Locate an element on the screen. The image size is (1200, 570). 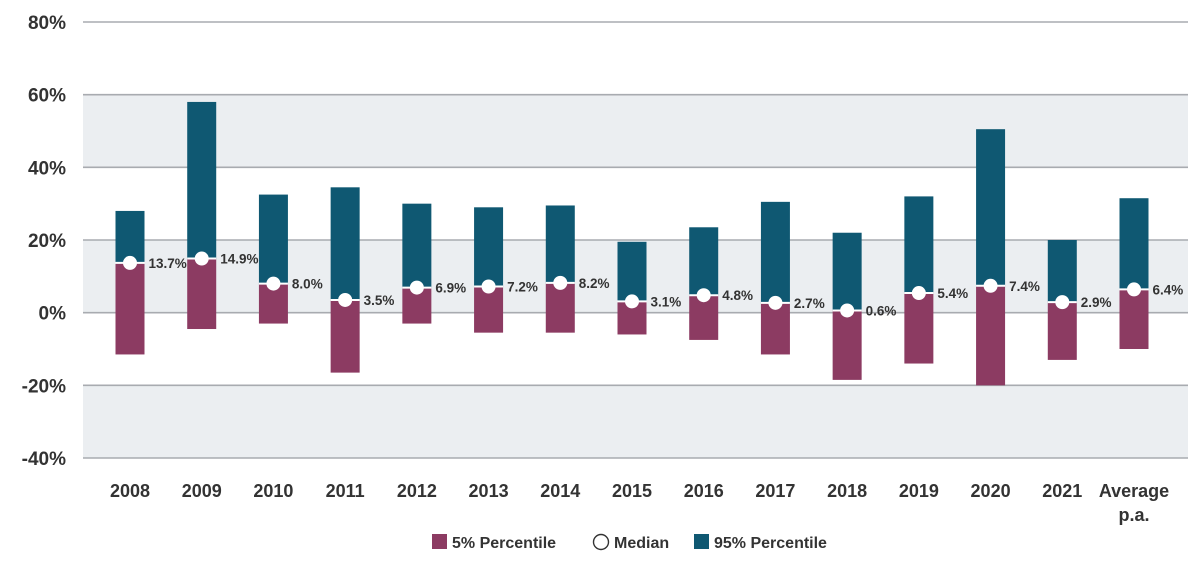
median-data-label: 2.7% is located at coordinates (809, 303).